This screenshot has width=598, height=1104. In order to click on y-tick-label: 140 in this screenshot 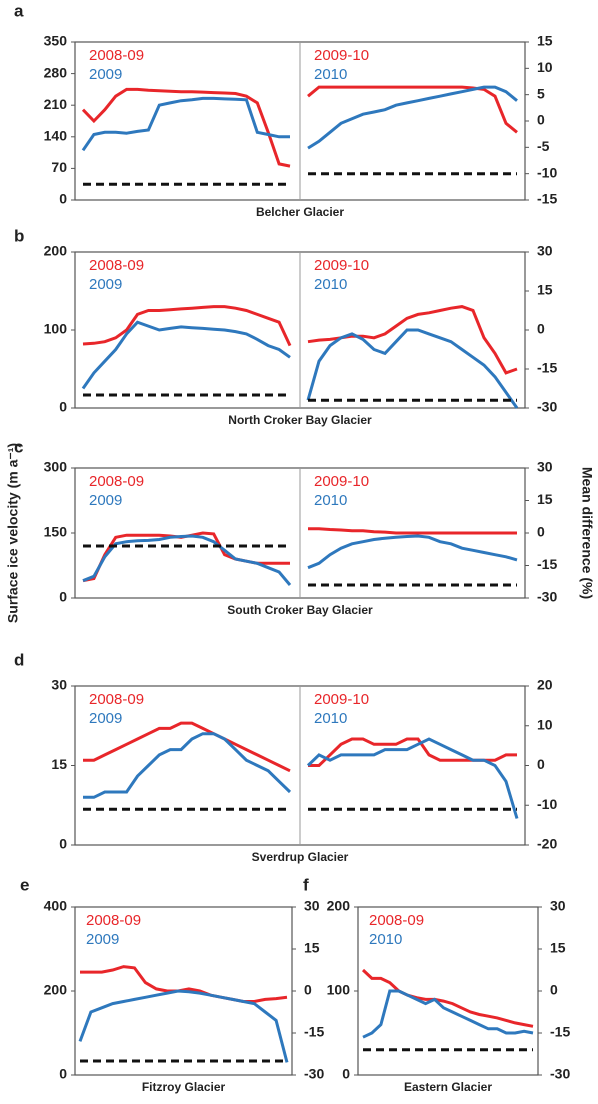, I will do `click(56, 136)`.